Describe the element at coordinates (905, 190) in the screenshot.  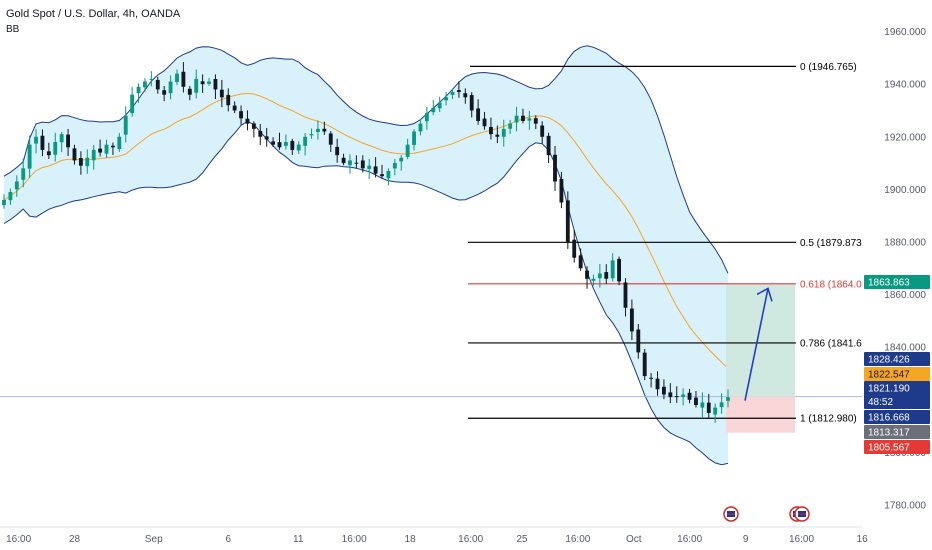
I see `y-tick-label: 1900.000` at that location.